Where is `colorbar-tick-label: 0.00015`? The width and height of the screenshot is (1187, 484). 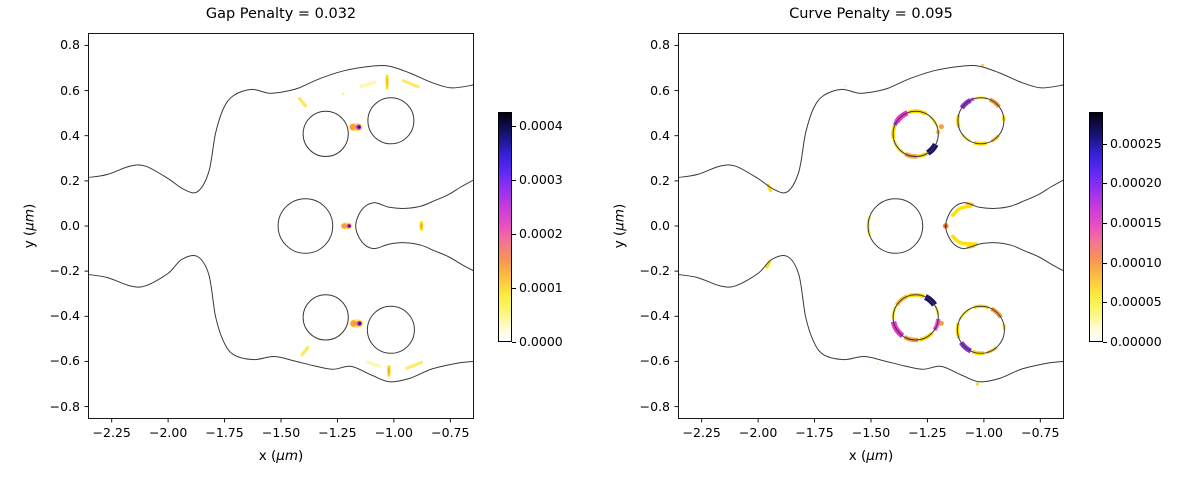
colorbar-tick-label: 0.00015 is located at coordinates (1136, 222).